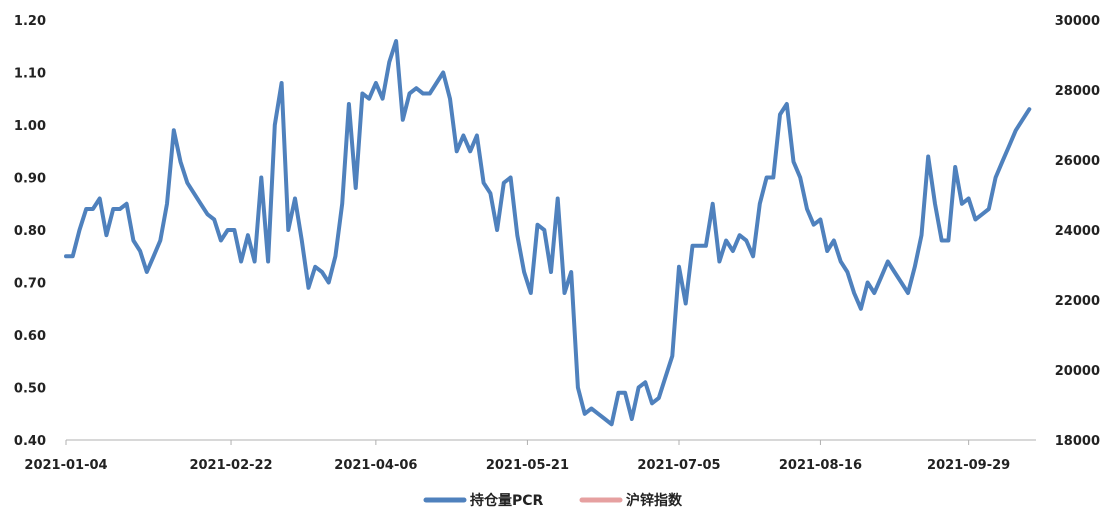 The height and width of the screenshot is (511, 1103). I want to click on right-tick-label: 28000, so click(1077, 91).